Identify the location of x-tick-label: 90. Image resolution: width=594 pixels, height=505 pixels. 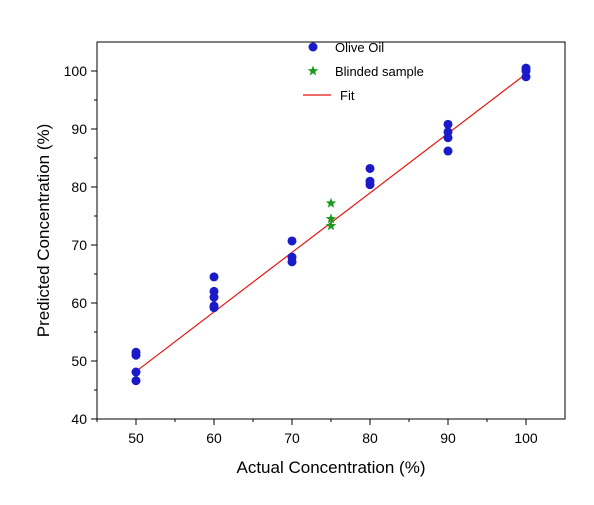
(448, 438).